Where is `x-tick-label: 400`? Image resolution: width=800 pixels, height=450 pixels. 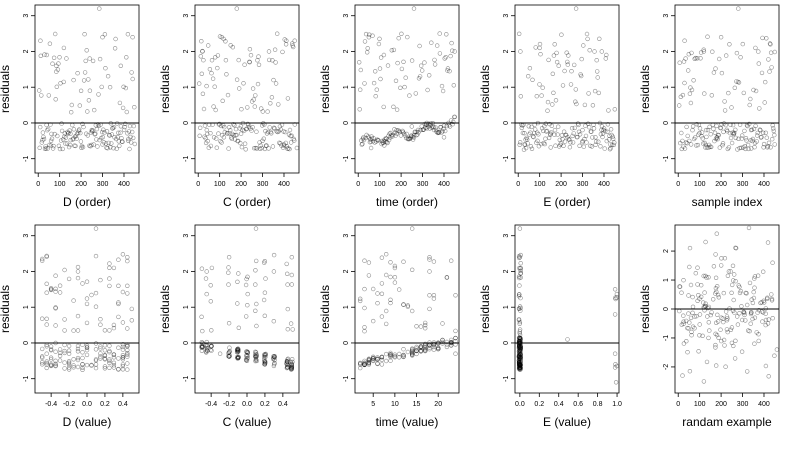
x-tick-label: 400 is located at coordinates (444, 184).